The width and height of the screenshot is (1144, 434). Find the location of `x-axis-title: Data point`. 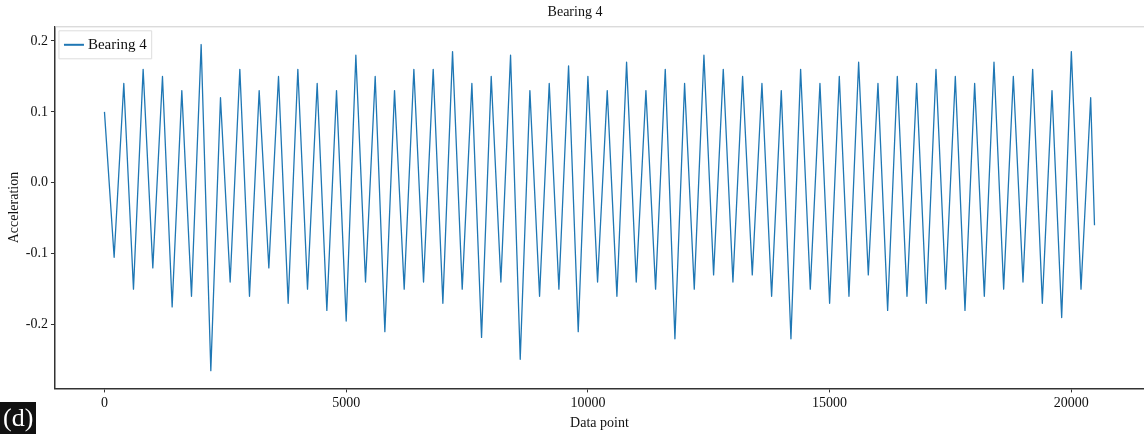

x-axis-title: Data point is located at coordinates (599, 423).